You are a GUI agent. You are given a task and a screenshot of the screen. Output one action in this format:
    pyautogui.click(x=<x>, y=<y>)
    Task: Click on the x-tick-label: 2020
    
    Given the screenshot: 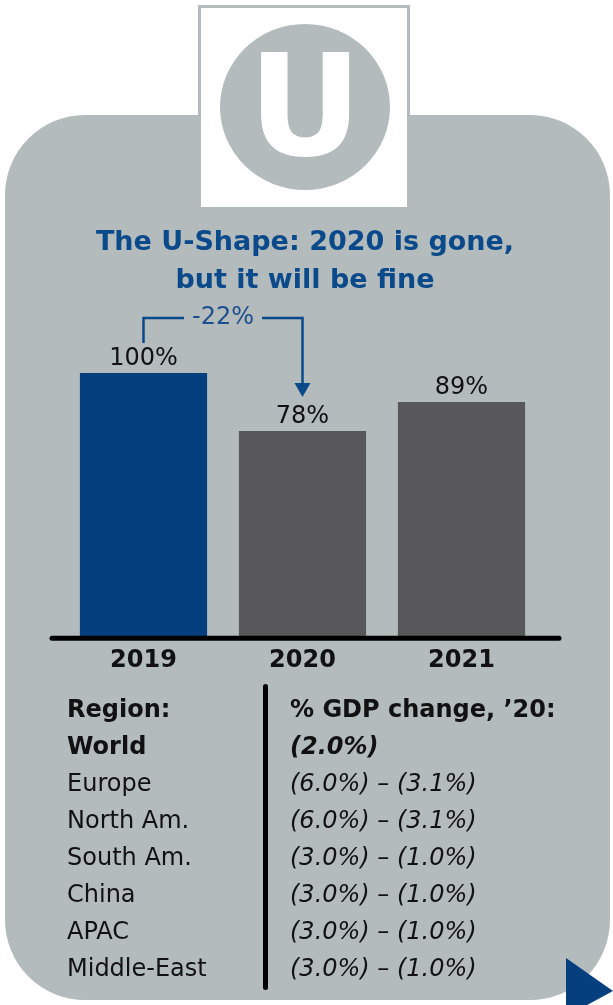 What is the action you would take?
    pyautogui.click(x=302, y=658)
    